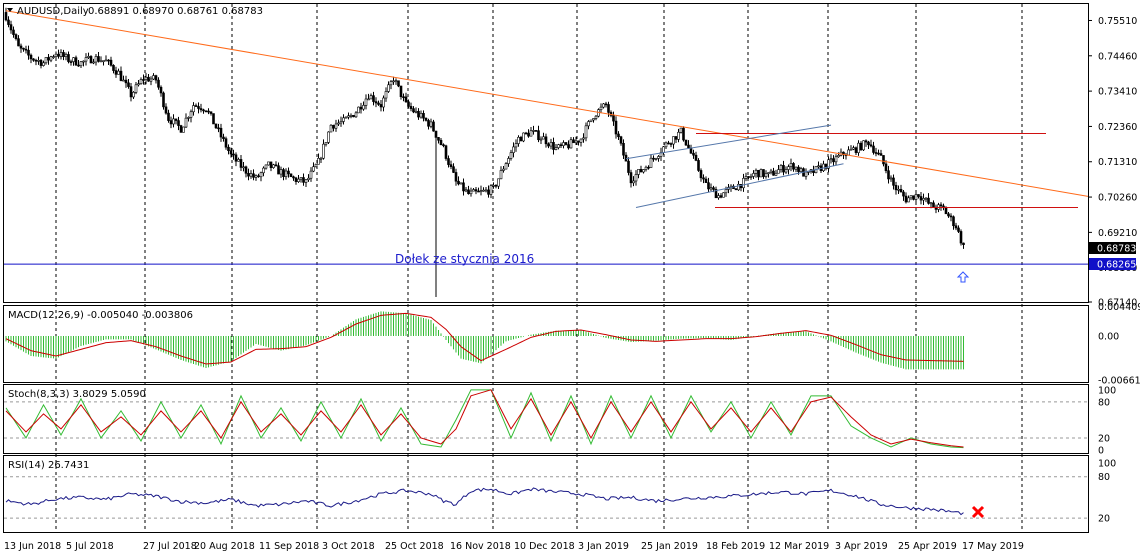  I want to click on stoch-signal-line, so click(484, 418).